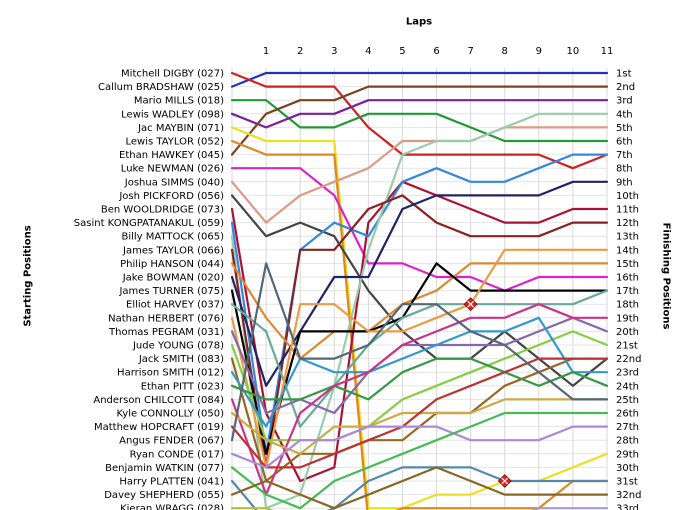  I want to click on lap-tick-label: 10, so click(573, 51).